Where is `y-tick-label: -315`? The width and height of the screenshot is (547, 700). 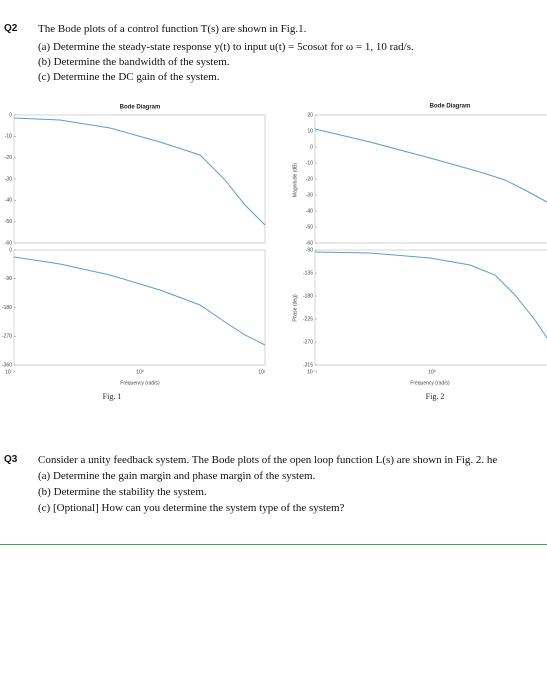 y-tick-label: -315 is located at coordinates (308, 365).